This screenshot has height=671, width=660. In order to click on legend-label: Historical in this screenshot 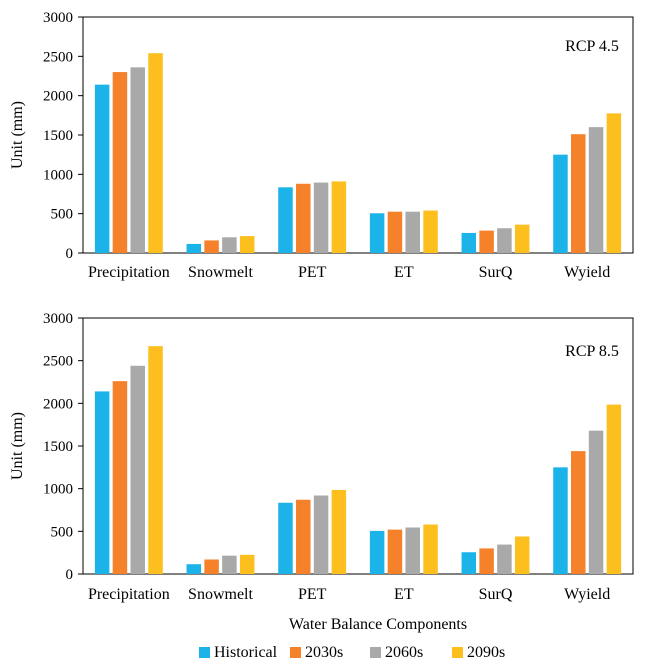, I will do `click(246, 652)`.